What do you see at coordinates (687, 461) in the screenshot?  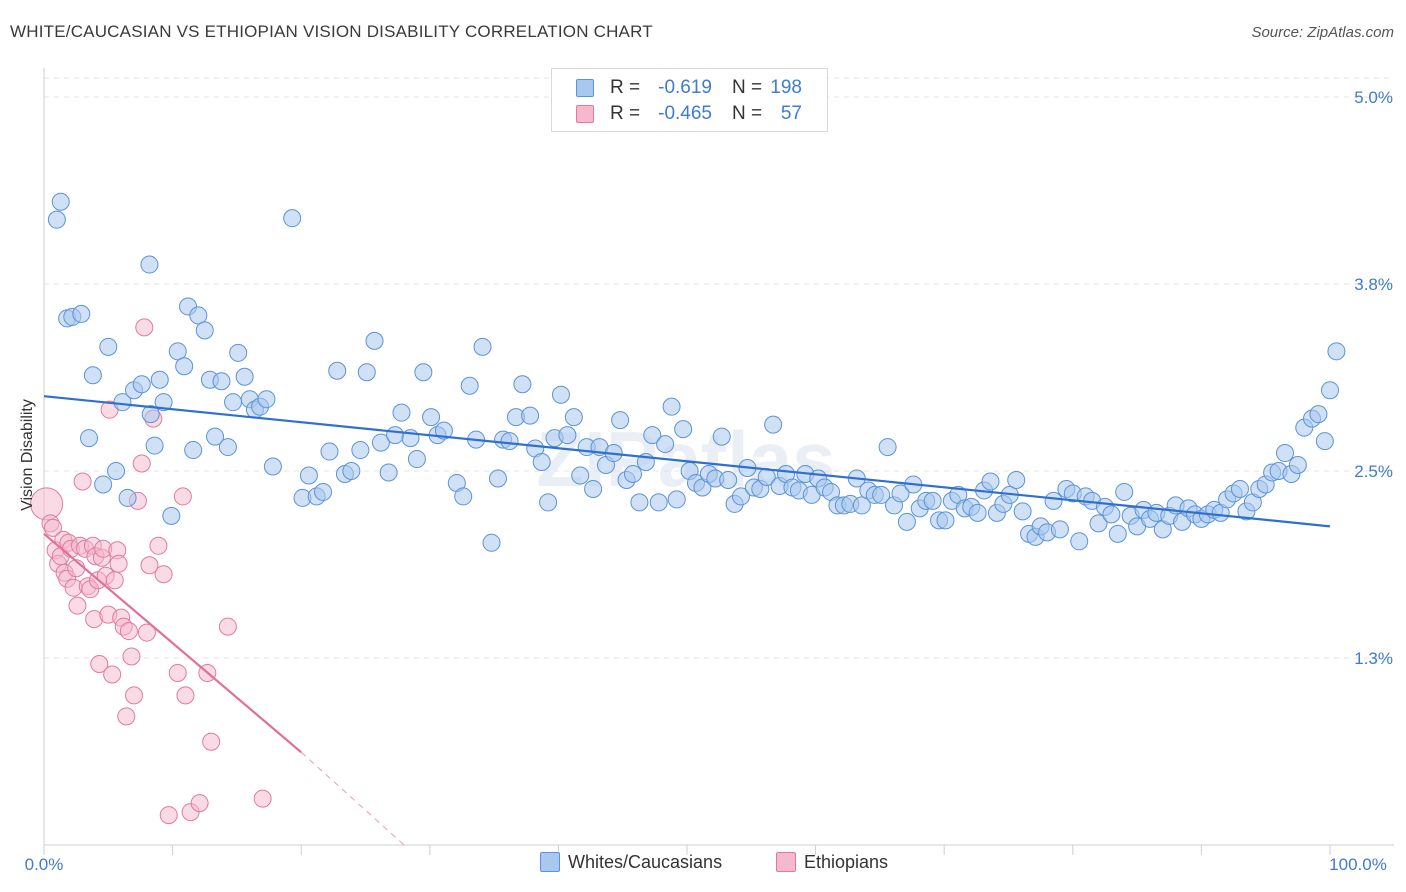 I see `whites-trend-line` at bounding box center [687, 461].